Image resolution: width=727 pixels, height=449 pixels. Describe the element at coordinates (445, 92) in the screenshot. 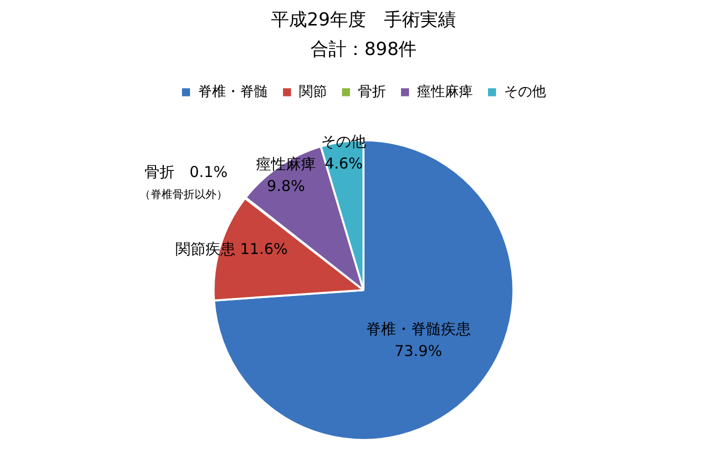

I see `legend-label: 痙性麻痺` at that location.